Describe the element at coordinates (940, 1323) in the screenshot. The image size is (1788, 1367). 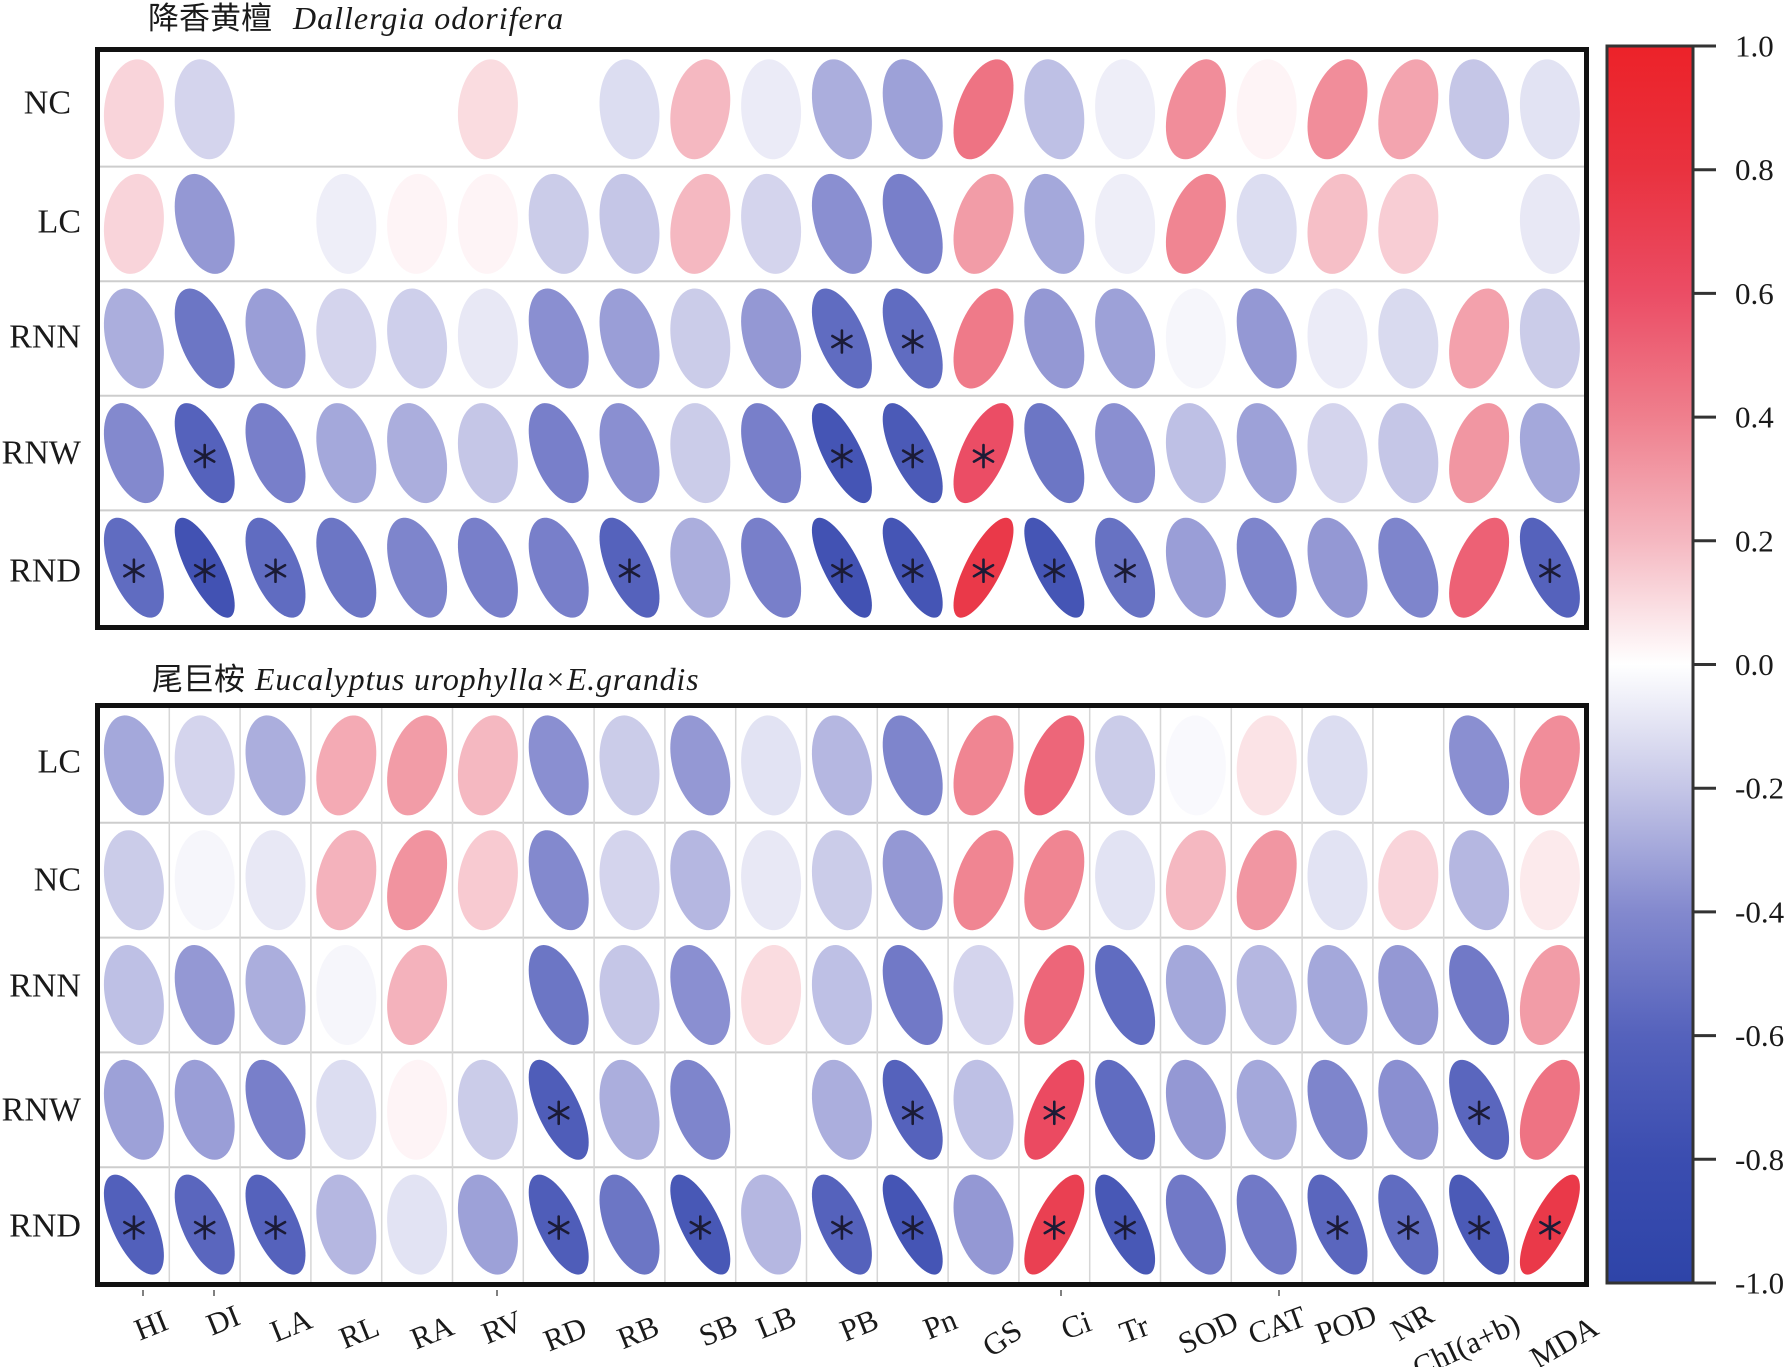
I see `column-label: Pn` at that location.